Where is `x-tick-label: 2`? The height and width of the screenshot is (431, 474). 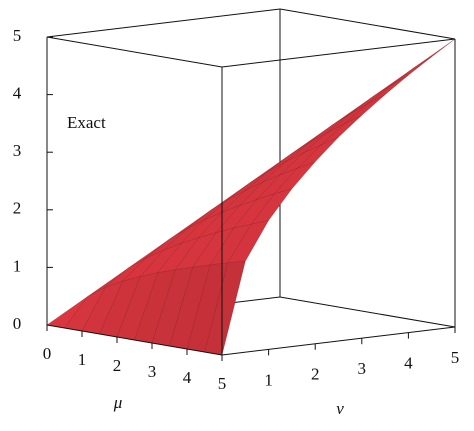
x-tick-label: 2 is located at coordinates (117, 365).